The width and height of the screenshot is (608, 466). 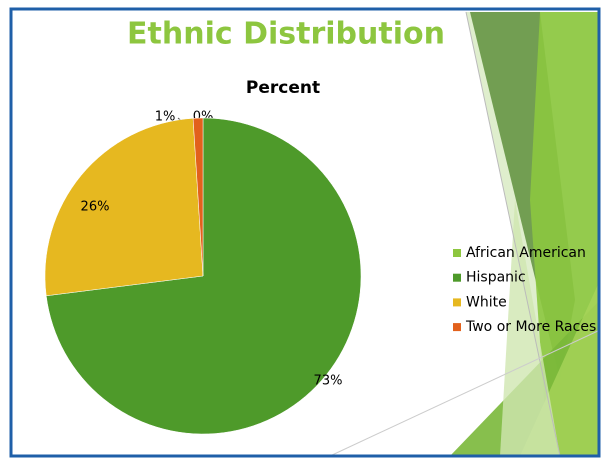 I want to click on data-label: 26%, so click(x=95, y=207).